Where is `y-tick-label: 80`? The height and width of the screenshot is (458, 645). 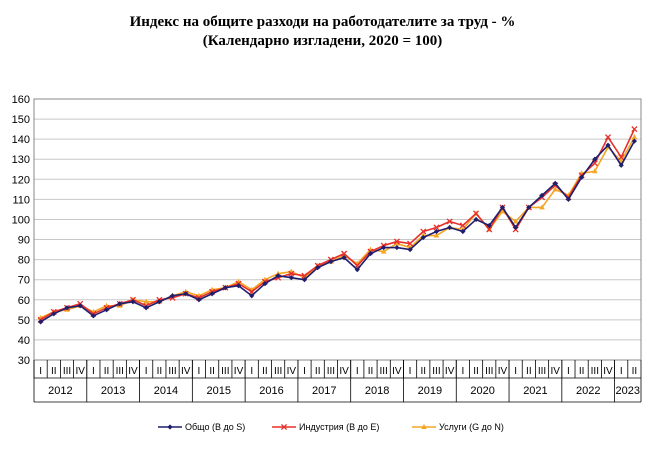
y-tick-label: 80 is located at coordinates (24, 261).